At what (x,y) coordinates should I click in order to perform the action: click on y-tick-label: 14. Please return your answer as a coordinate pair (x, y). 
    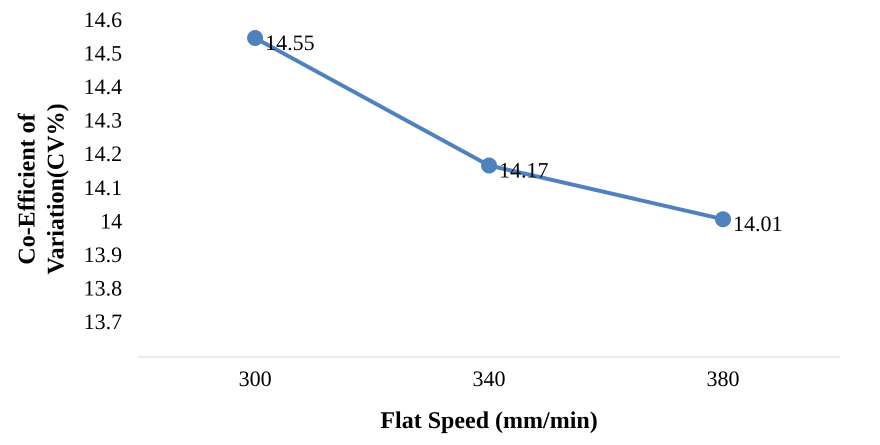
    Looking at the image, I should click on (111, 221).